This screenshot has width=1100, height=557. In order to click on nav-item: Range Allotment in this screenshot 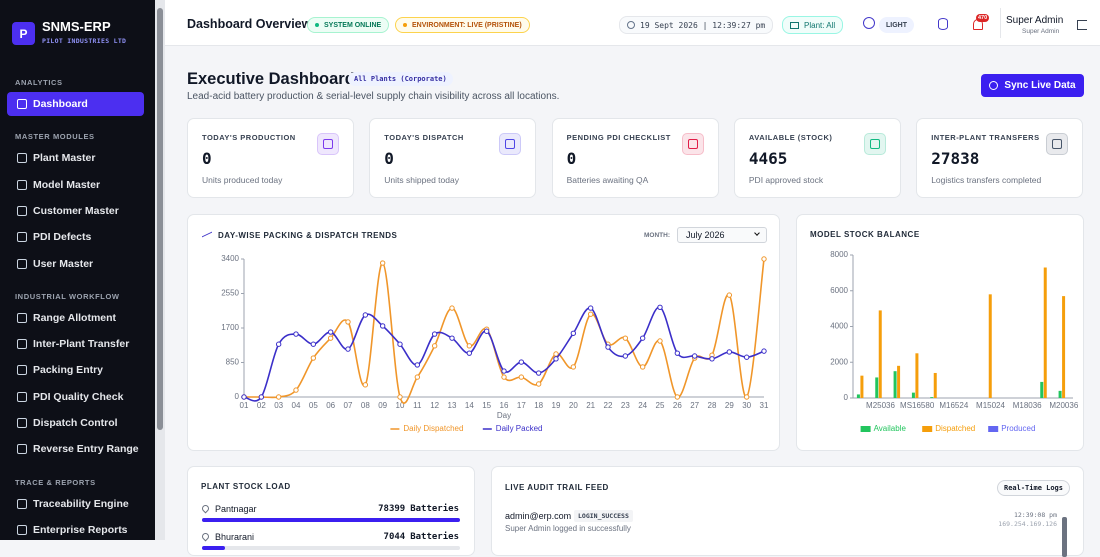, I will do `click(75, 318)`.